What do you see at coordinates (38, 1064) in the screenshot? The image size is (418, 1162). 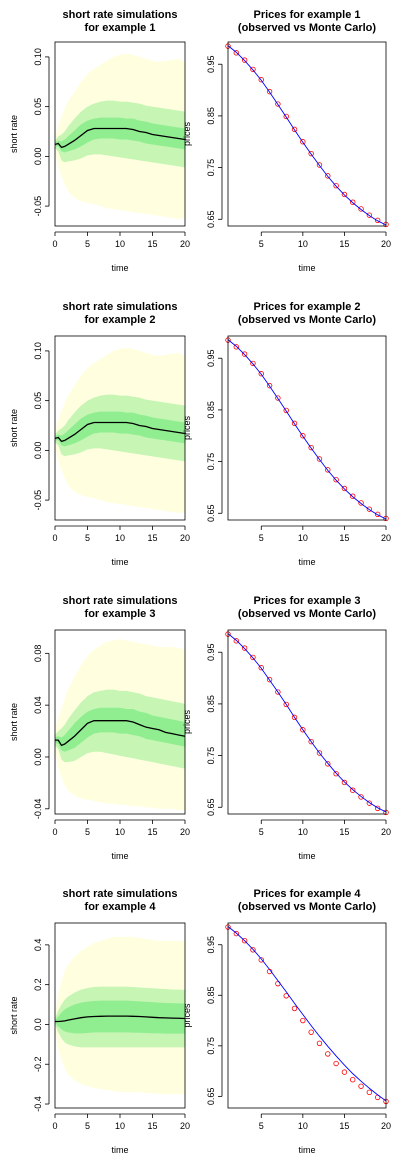 I see `y-tick-label: -0.2` at bounding box center [38, 1064].